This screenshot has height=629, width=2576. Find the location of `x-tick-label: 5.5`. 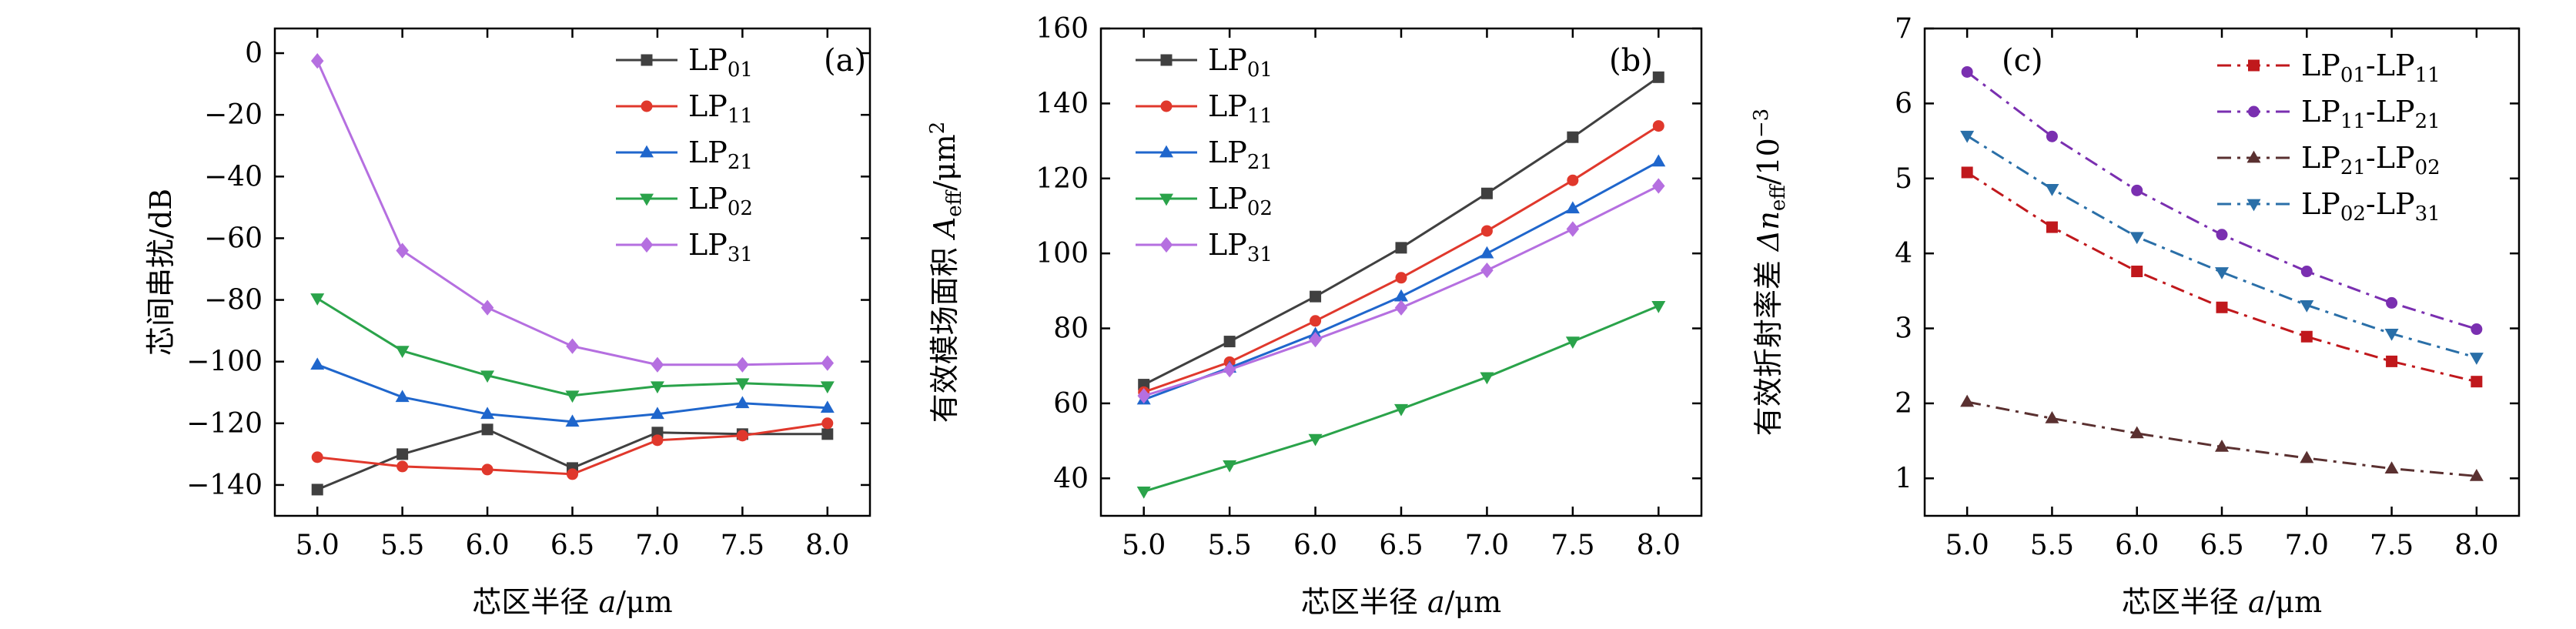

x-tick-label: 5.5 is located at coordinates (1230, 545).